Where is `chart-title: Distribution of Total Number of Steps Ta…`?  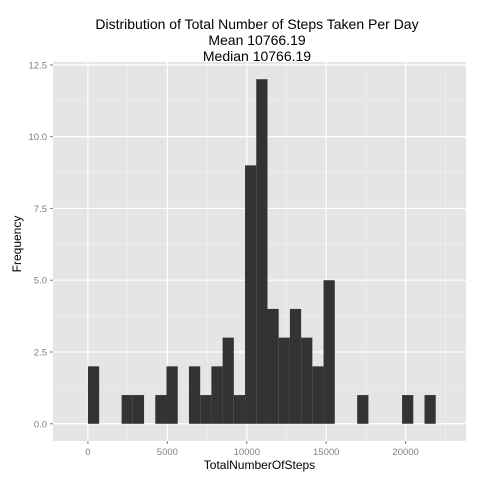
chart-title: Distribution of Total Number of Steps Ta… is located at coordinates (257, 24).